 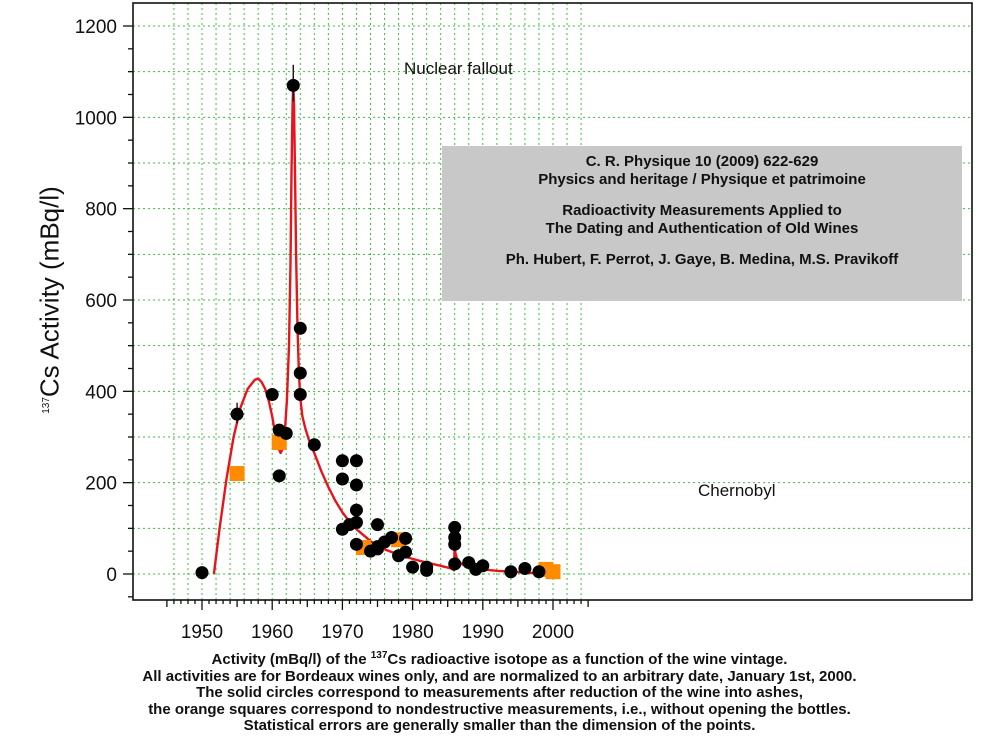 I want to click on y-tick-label: 800, so click(x=101, y=210).